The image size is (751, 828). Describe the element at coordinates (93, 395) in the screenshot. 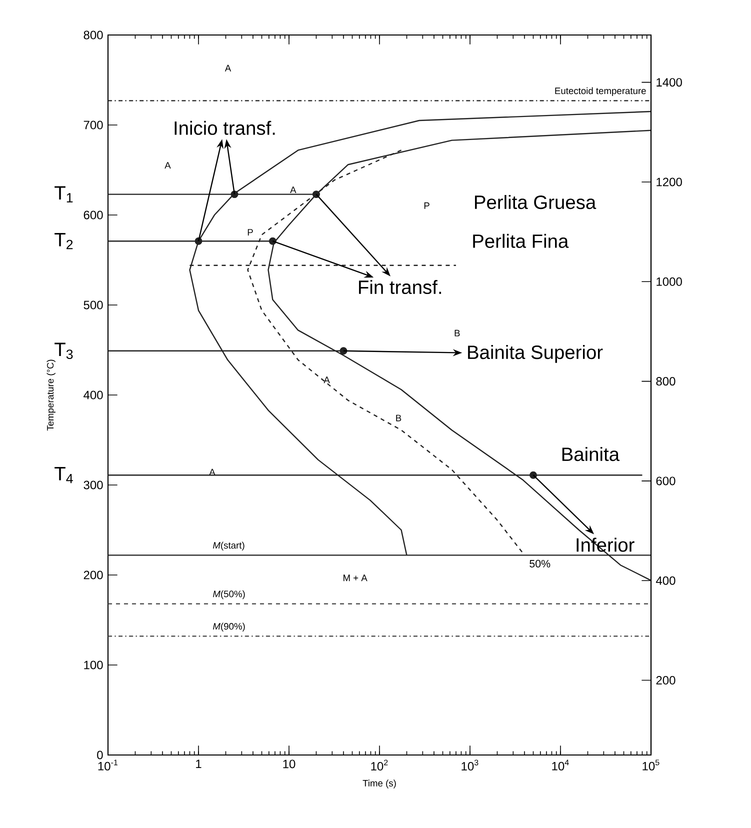

I see `y-tick-label: 400` at that location.